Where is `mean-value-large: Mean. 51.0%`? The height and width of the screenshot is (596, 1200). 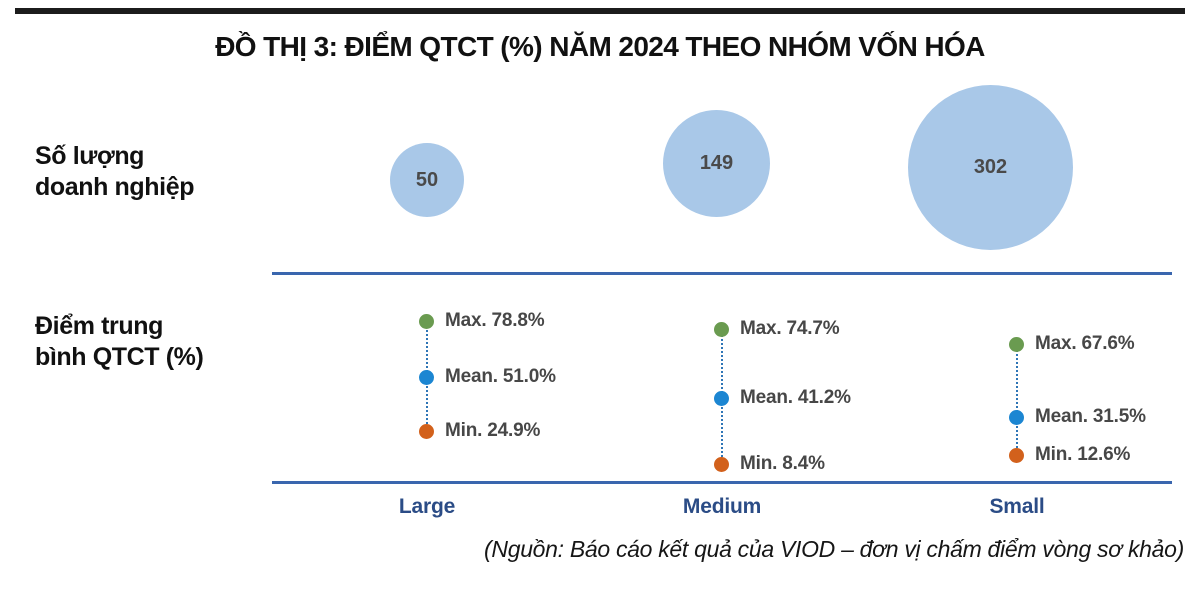 mean-value-large: Mean. 51.0% is located at coordinates (500, 376).